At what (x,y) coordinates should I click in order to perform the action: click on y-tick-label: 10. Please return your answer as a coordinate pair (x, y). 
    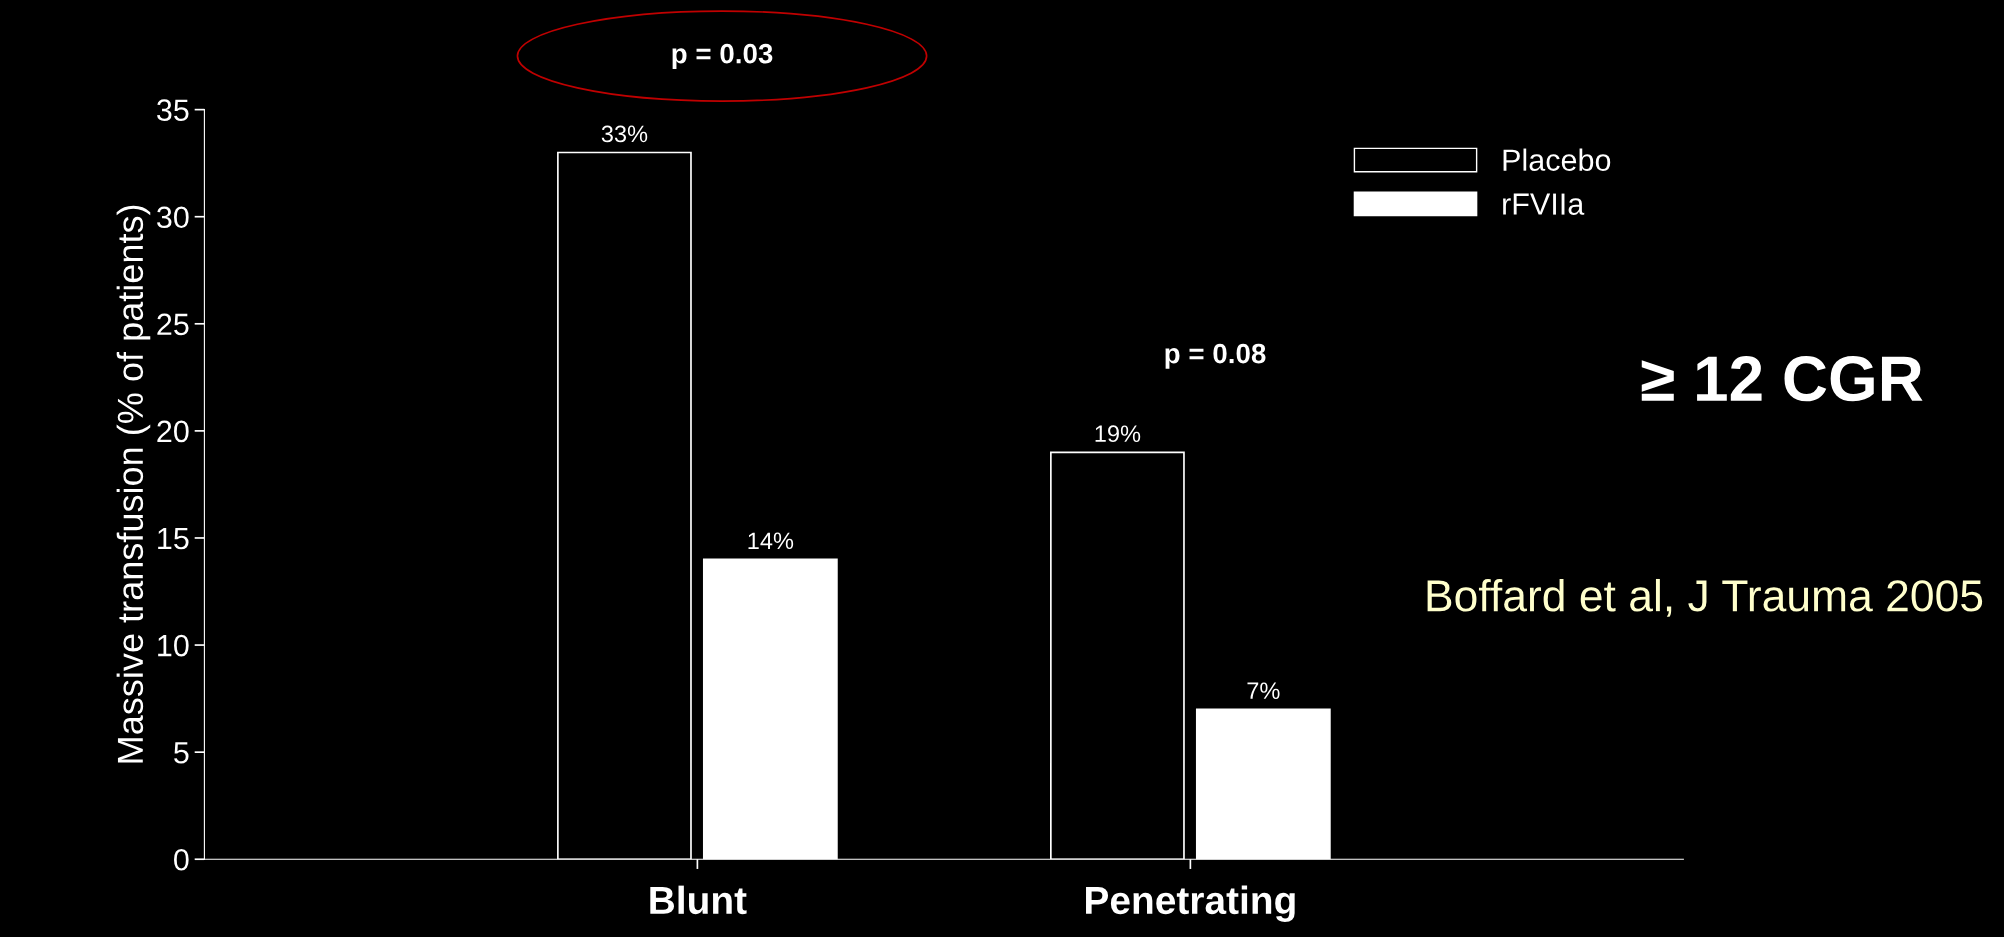
    Looking at the image, I should click on (173, 645).